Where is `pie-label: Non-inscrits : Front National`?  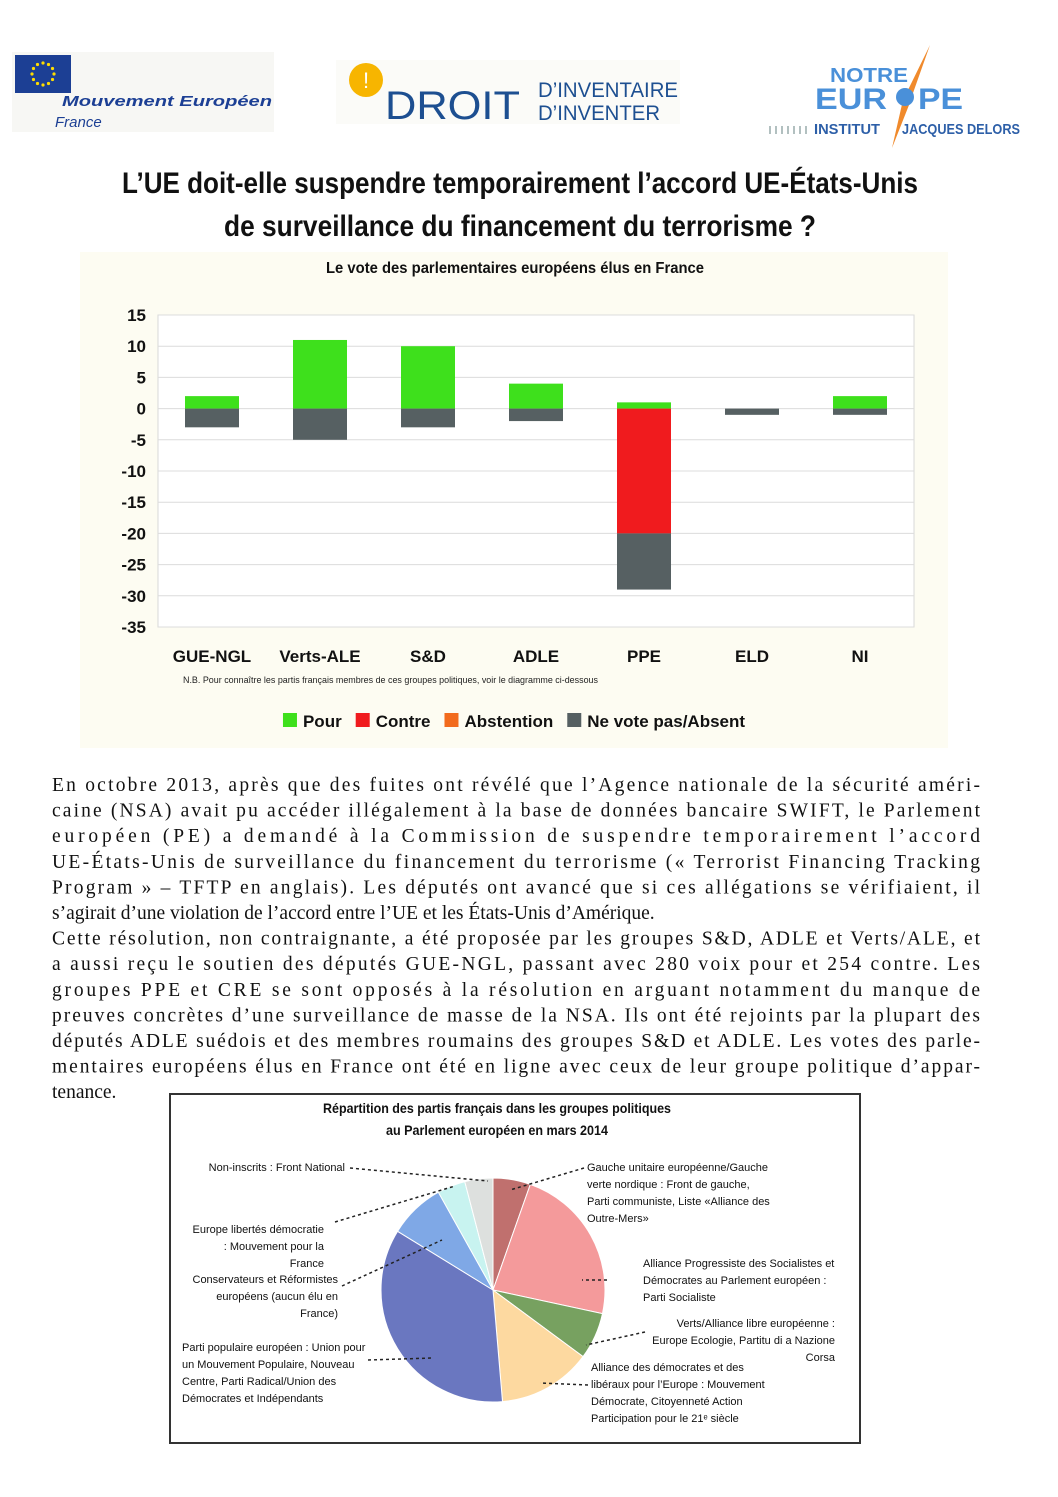 pie-label: Non-inscrits : Front National is located at coordinates (276, 1168).